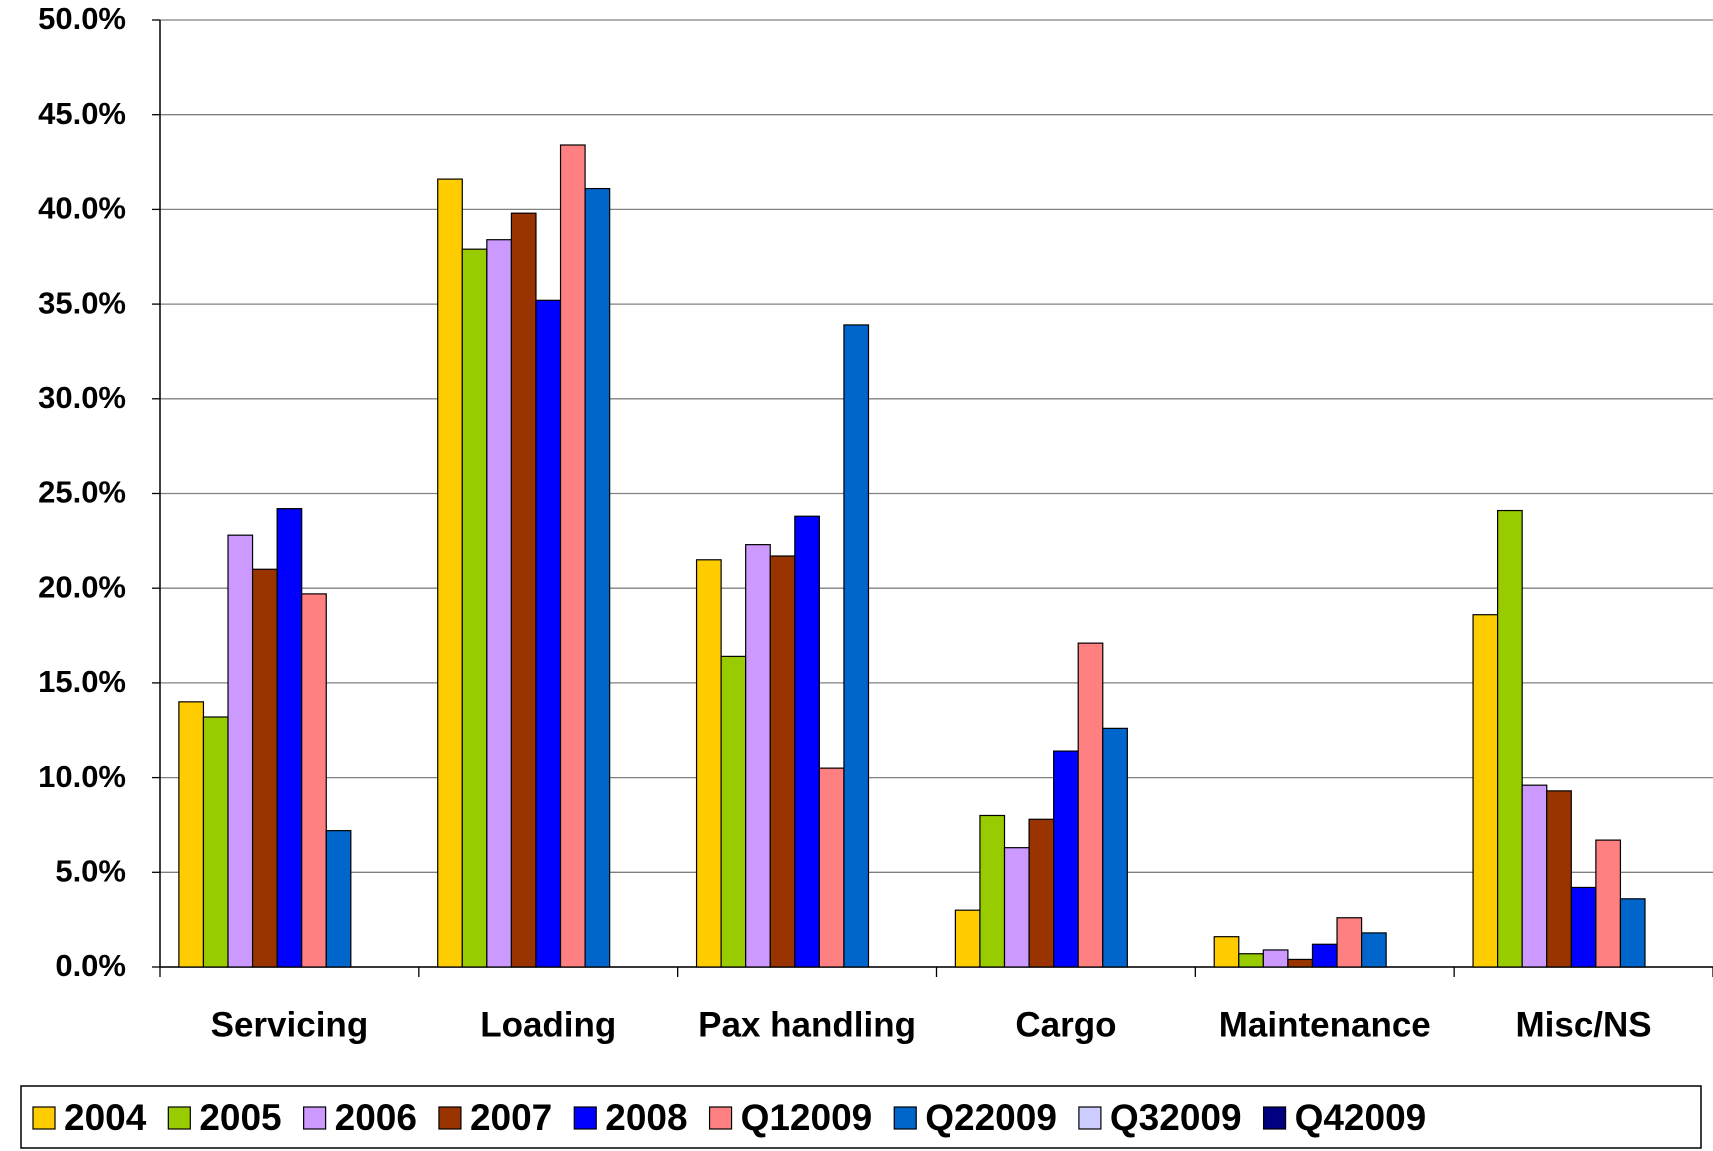 This screenshot has width=1713, height=1151. What do you see at coordinates (511, 1117) in the screenshot?
I see `legend-label: 2007` at bounding box center [511, 1117].